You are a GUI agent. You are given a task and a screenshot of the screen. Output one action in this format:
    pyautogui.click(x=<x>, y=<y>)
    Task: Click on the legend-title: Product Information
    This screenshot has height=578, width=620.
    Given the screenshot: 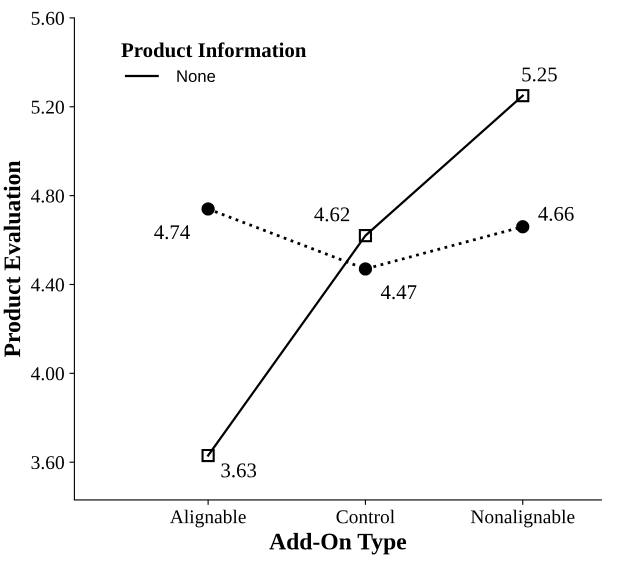 What is the action you would take?
    pyautogui.click(x=213, y=50)
    